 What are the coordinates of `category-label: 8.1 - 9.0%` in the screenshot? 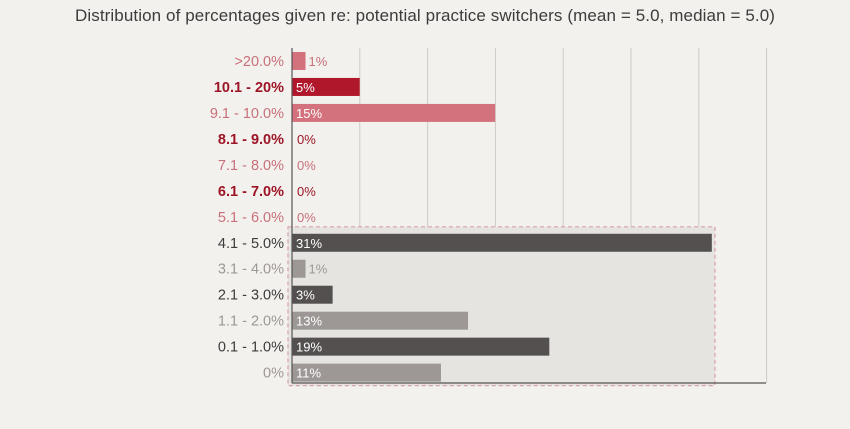 It's located at (251, 140).